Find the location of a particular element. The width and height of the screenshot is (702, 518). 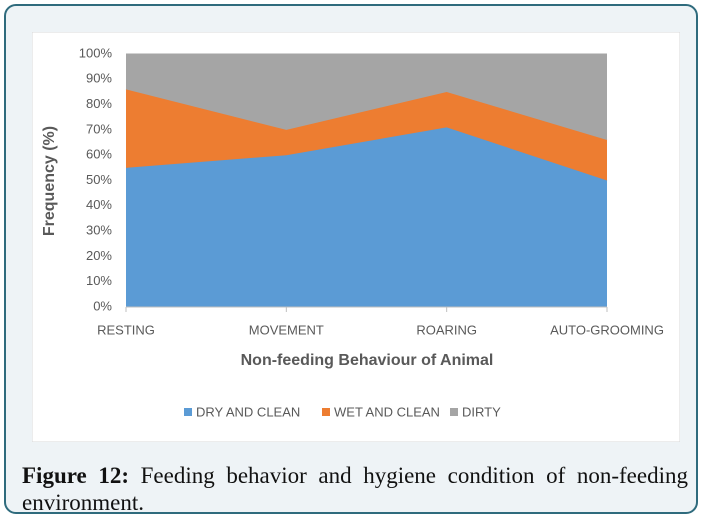

y-tick-label: 60% is located at coordinates (99, 154).